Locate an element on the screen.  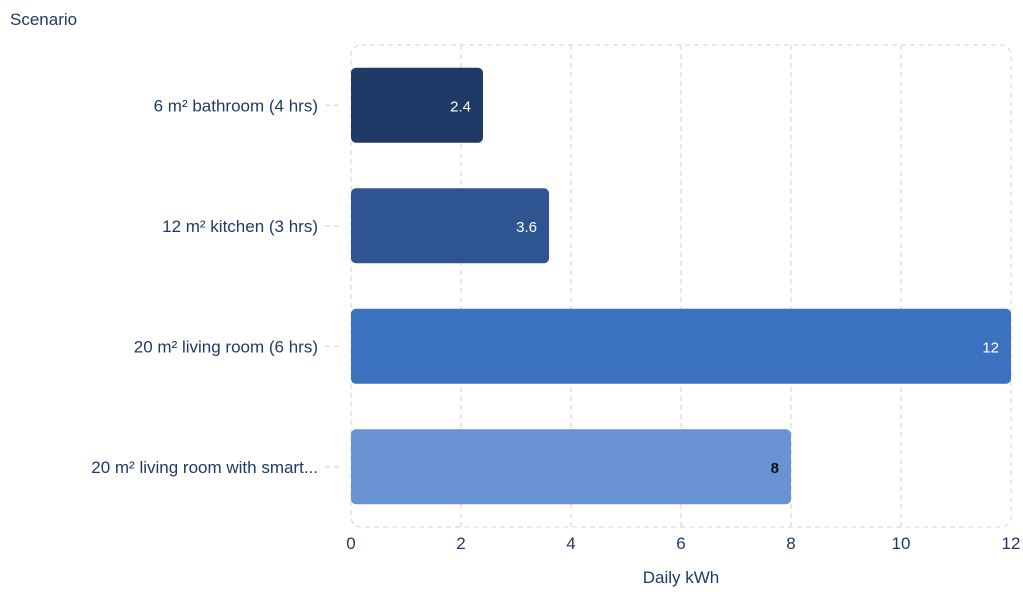
bar-value-label: 2.4 is located at coordinates (460, 106).